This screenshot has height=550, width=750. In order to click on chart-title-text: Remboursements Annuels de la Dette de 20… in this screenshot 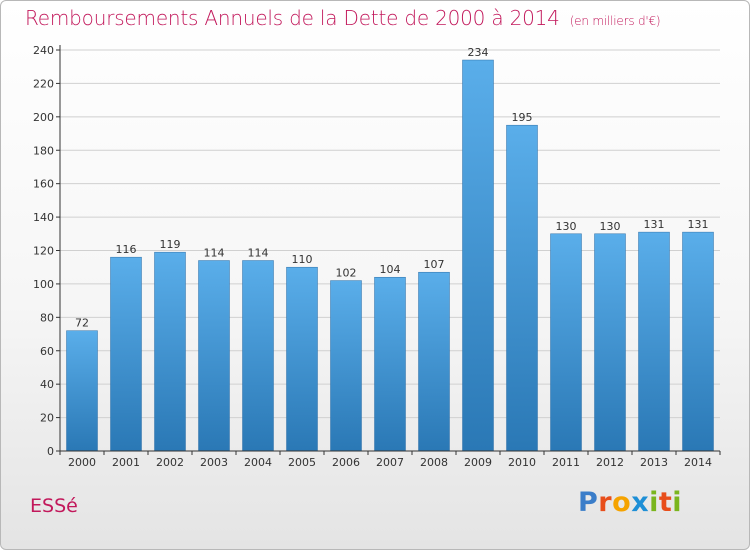, I will do `click(292, 18)`.